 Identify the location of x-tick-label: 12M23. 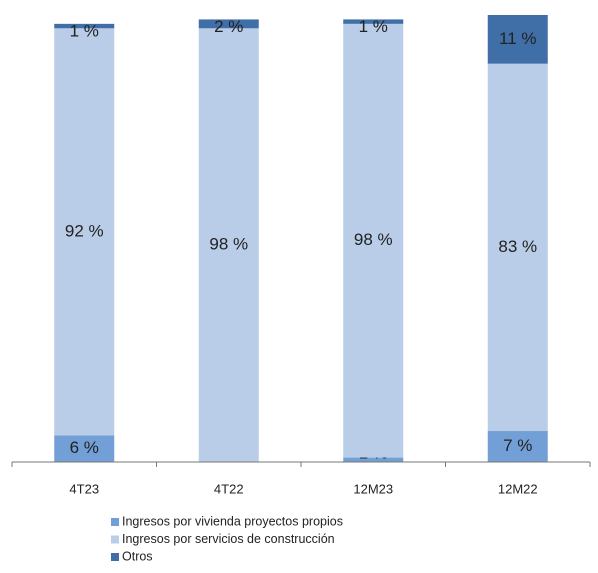
(373, 488).